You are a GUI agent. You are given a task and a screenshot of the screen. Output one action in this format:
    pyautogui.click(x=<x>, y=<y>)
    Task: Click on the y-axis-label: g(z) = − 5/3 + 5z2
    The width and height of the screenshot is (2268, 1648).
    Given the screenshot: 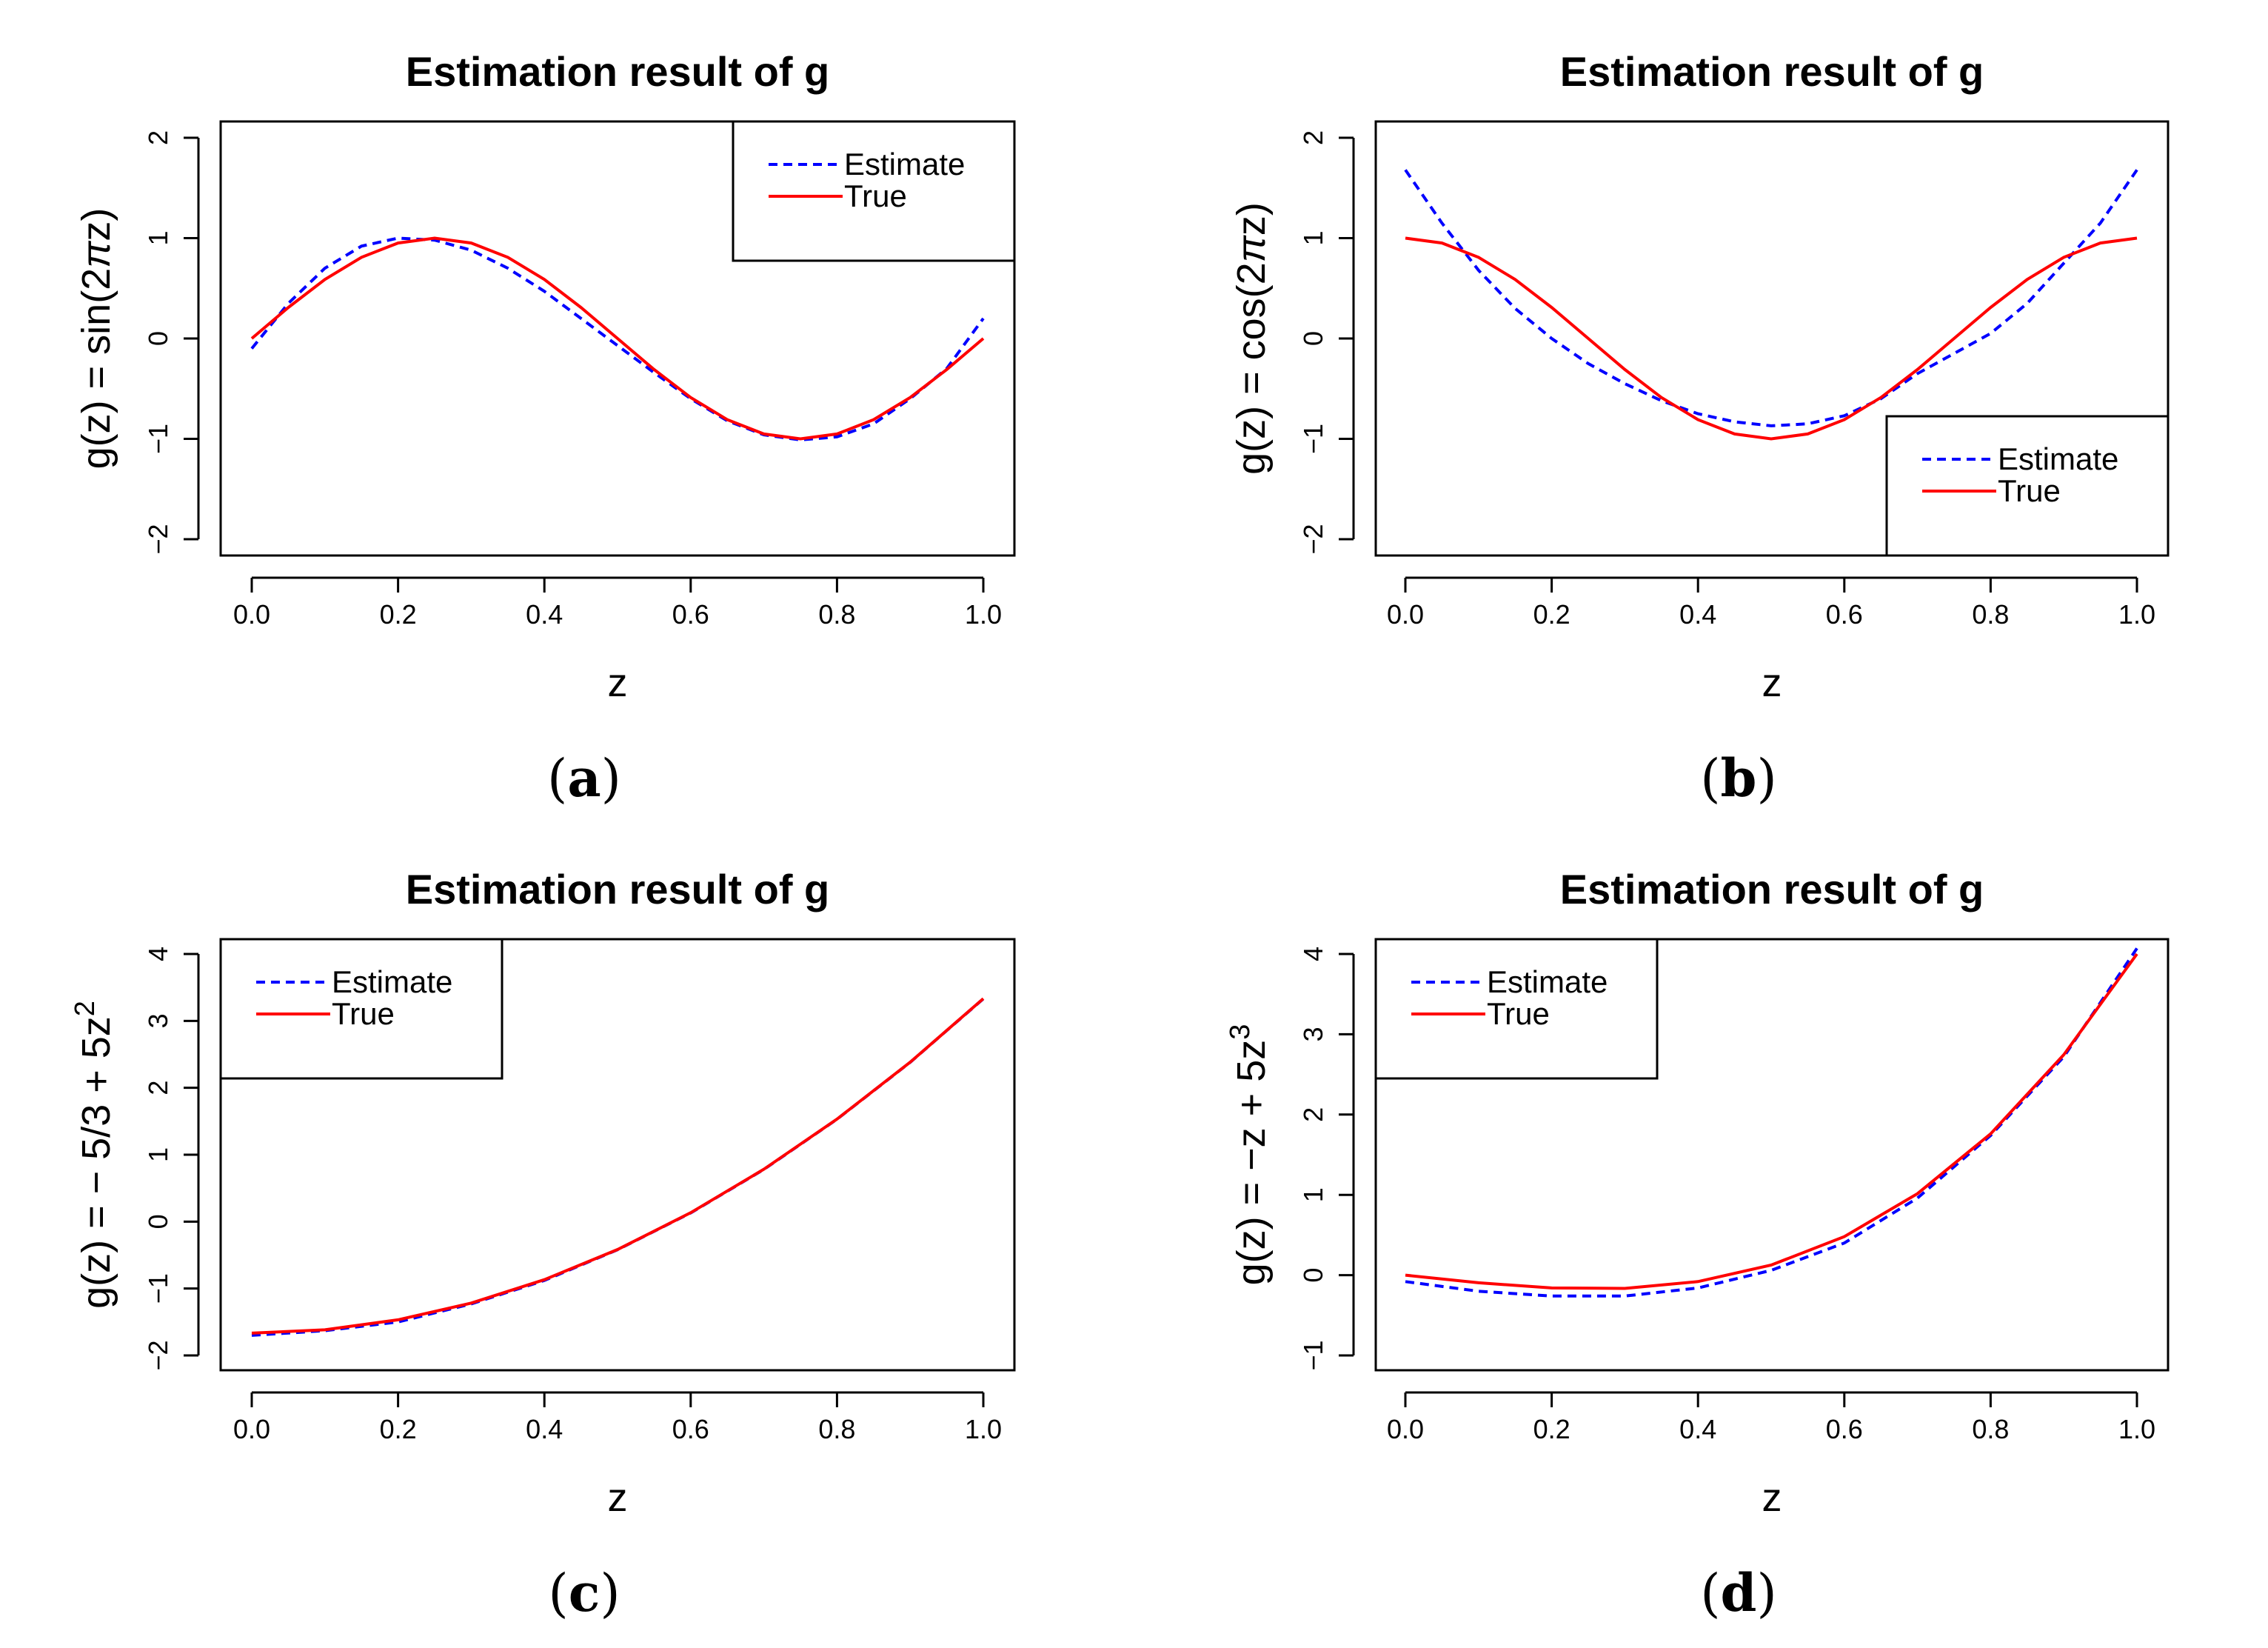 What is the action you would take?
    pyautogui.click(x=94, y=1155)
    